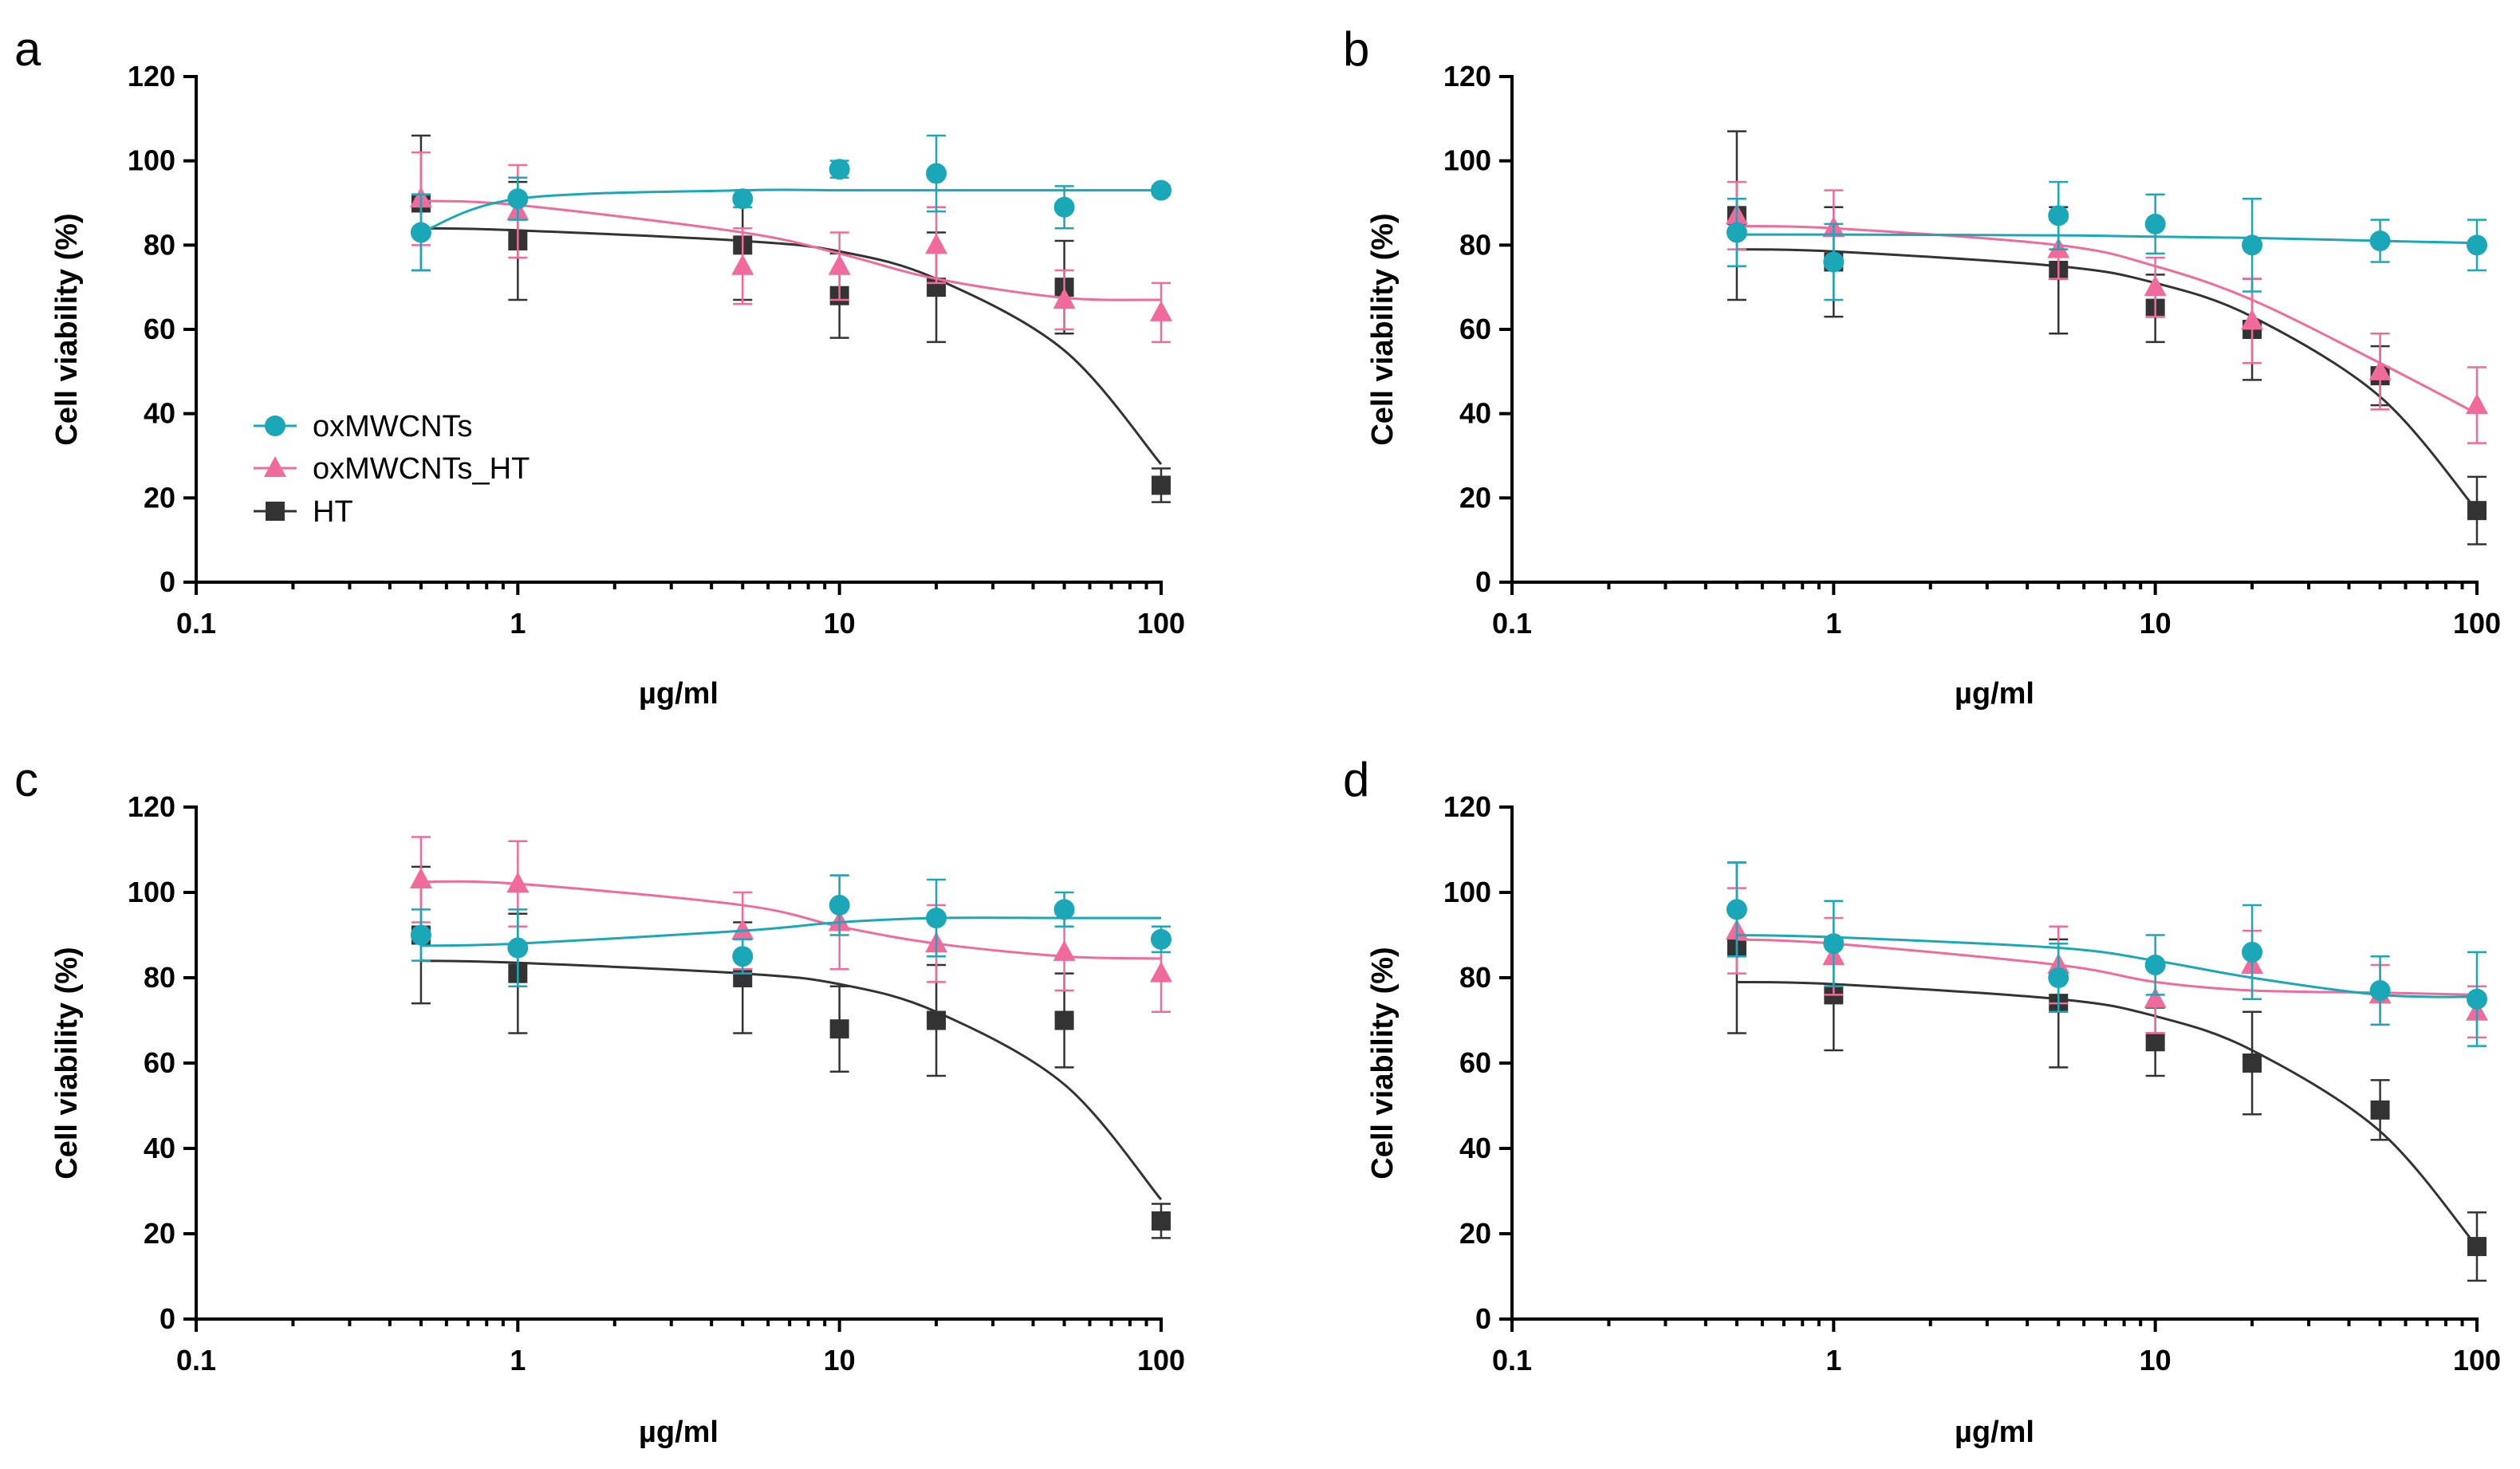 This screenshot has width=2520, height=1469. Describe the element at coordinates (275, 466) in the screenshot. I see `legend-marker-oxht` at that location.